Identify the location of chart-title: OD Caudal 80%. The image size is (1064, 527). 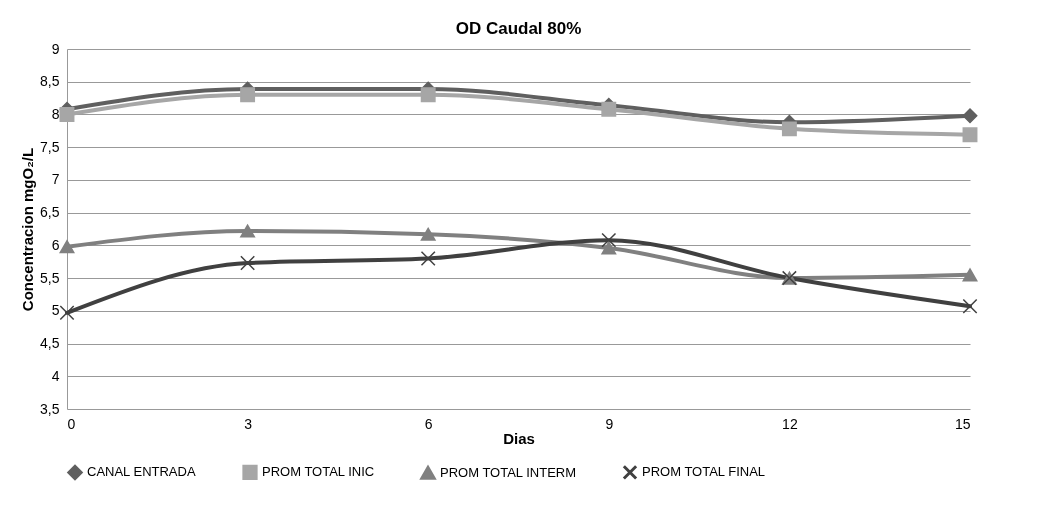
(518, 28).